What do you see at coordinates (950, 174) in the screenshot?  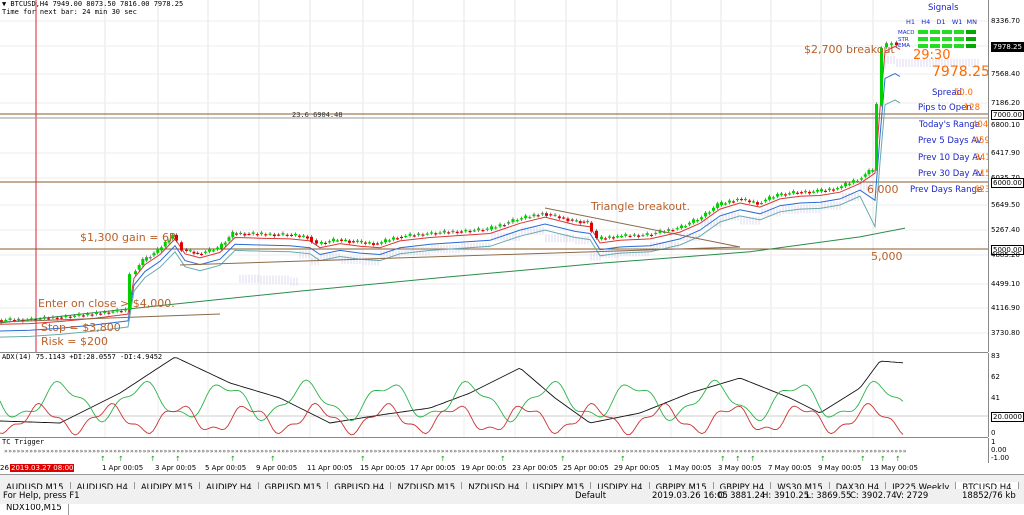 I see `stat-label: Prev 30 Day Av` at bounding box center [950, 174].